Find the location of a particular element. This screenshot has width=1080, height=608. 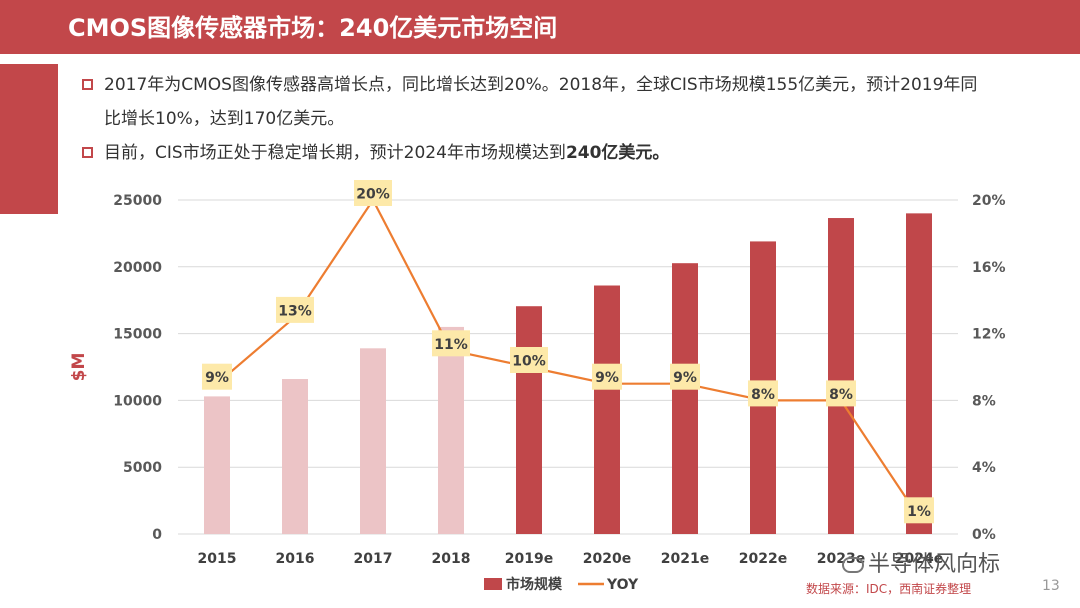

data-source: 数据来源：IDC，西南证券整理 is located at coordinates (889, 589).